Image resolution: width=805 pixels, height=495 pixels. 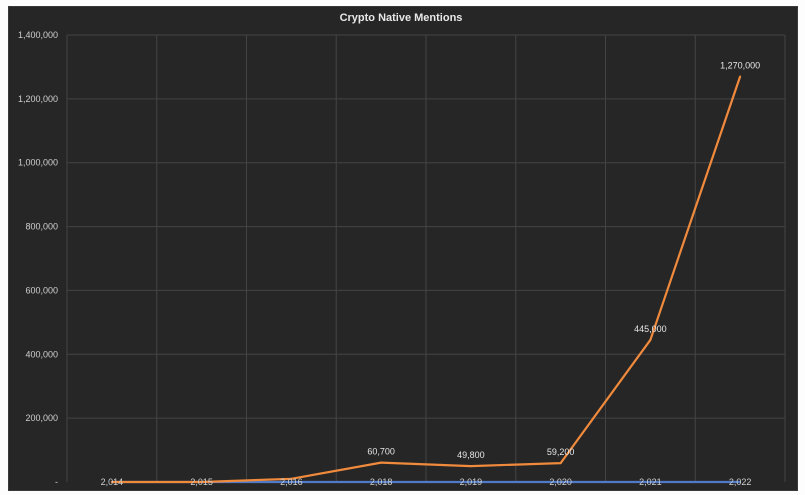 I want to click on data-label: 59,200, so click(x=561, y=452).